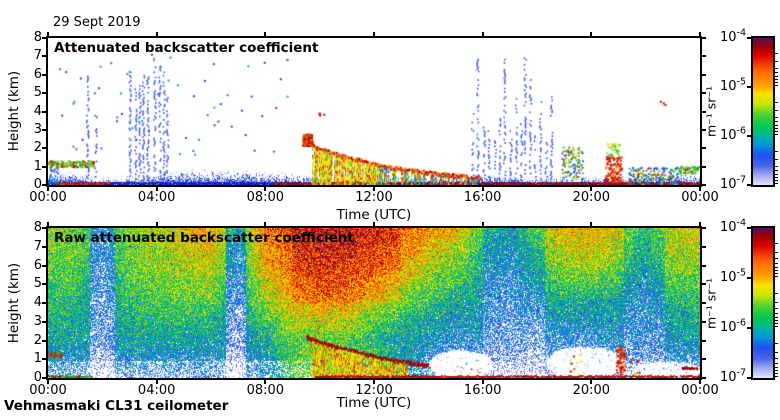  Describe the element at coordinates (204, 238) in the screenshot. I see `plot-title-raw: Raw attenuated backscatter coefficient` at that location.